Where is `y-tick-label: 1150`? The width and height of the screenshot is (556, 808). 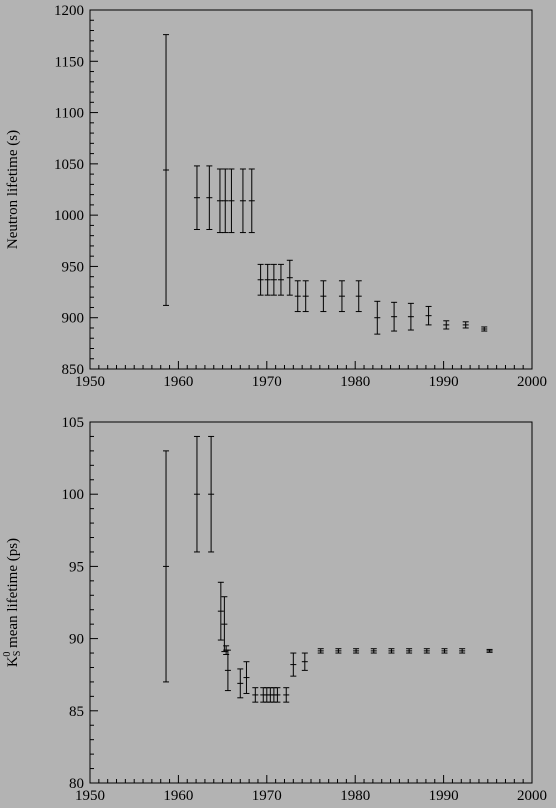 y-tick-label: 1150 is located at coordinates (69, 62).